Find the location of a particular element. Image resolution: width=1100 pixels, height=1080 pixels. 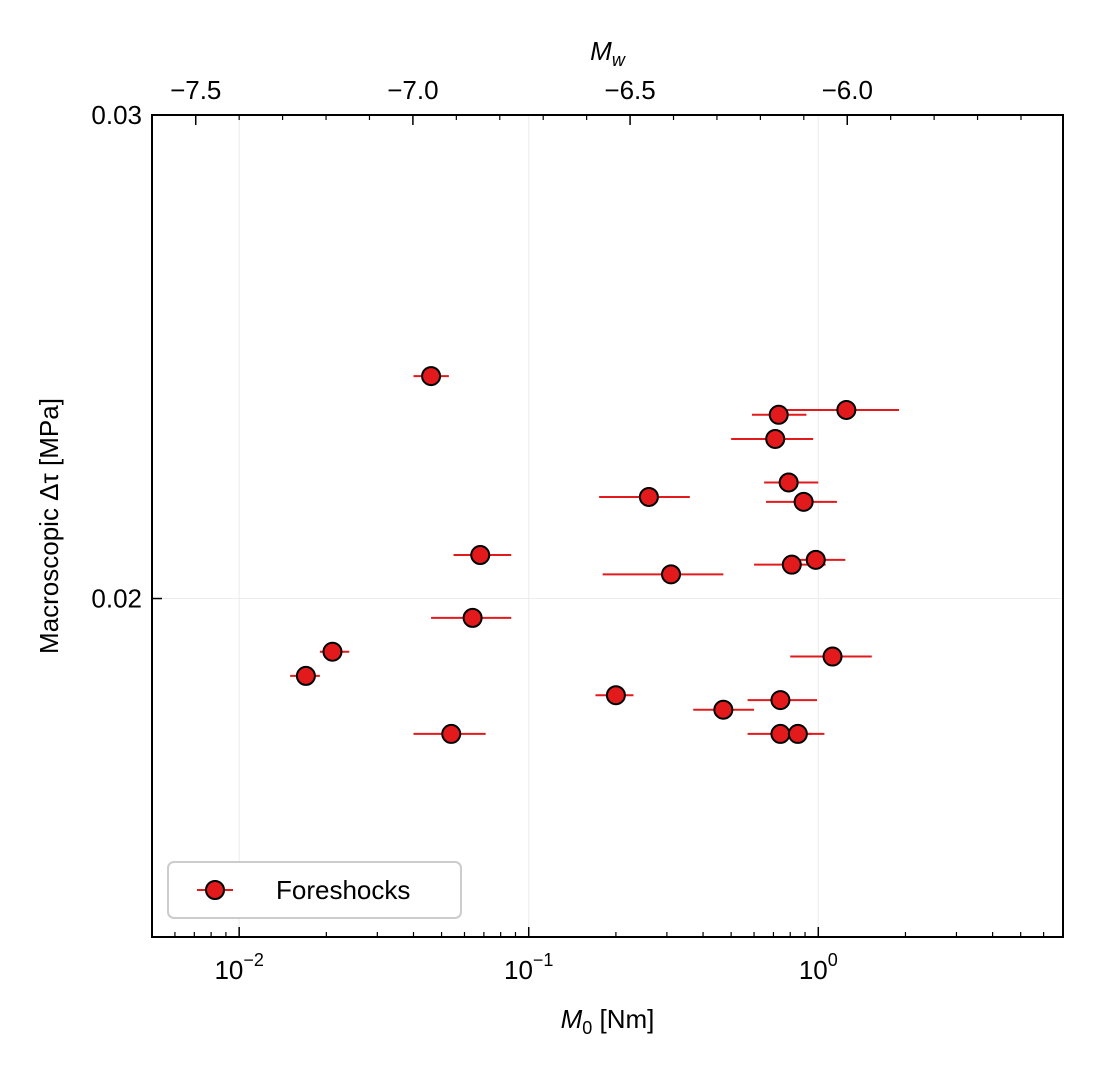

top-tick-label: −6.0 is located at coordinates (847, 90).